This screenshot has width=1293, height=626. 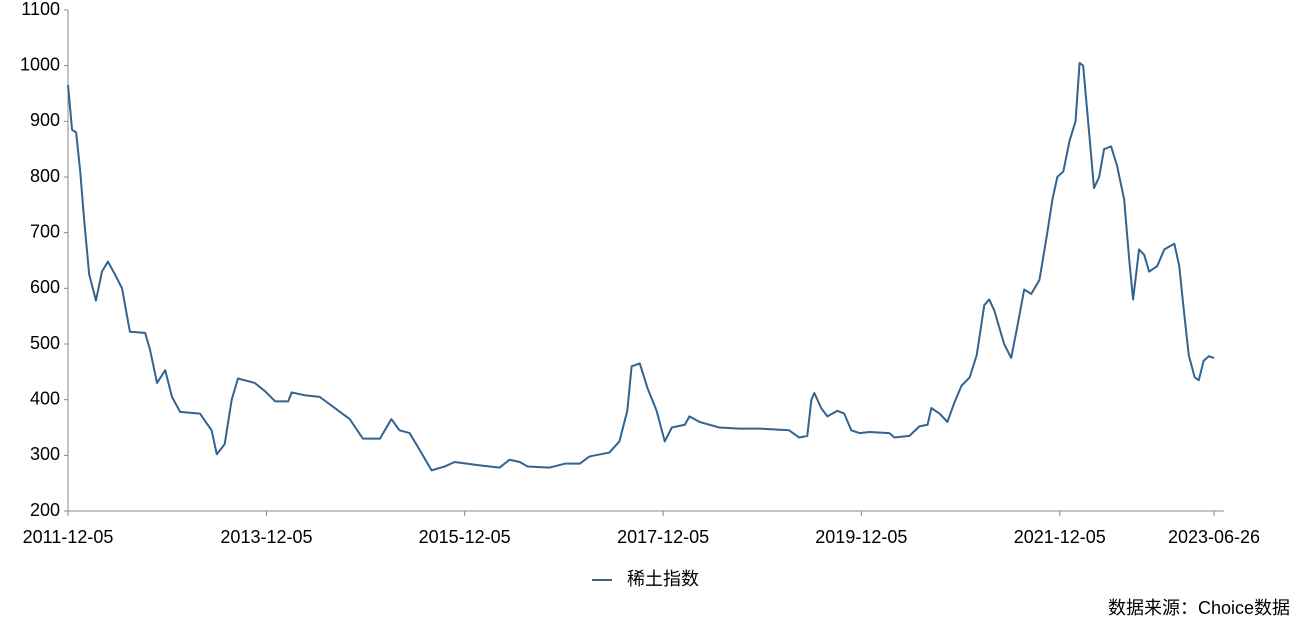 I want to click on y-tick-label: 200, so click(x=45, y=510).